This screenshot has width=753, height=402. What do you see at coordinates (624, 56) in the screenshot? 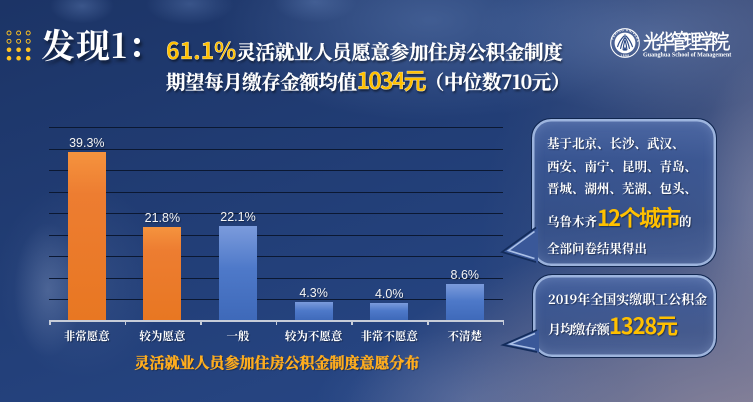
I see `svg-text: 1898` at bounding box center [624, 56].